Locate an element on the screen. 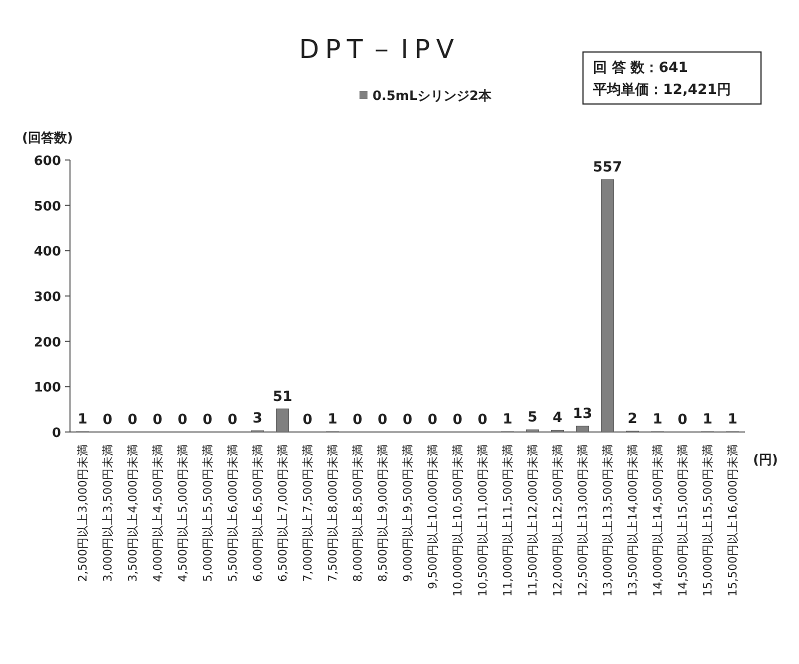 This screenshot has width=799, height=664. x-tick-label: 13,000円以上13,500円未満 is located at coordinates (607, 520).